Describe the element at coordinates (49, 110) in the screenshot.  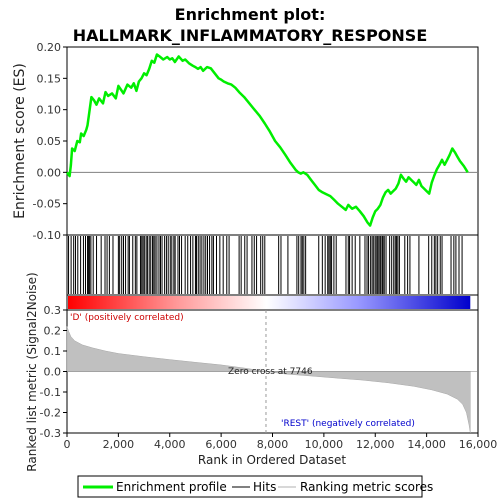
I see `es-y-tick-label: 0.10` at that location.